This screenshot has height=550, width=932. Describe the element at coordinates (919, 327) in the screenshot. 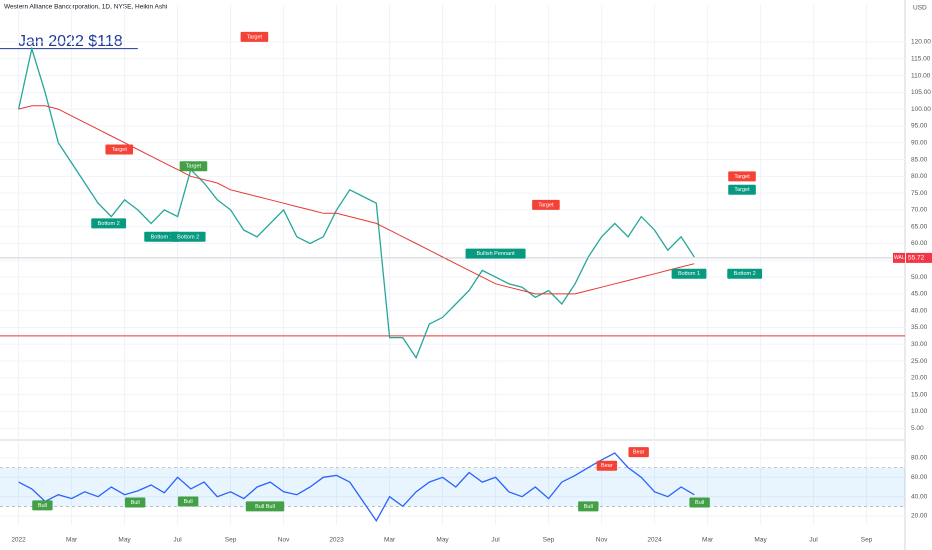

I see `y-tick-label: 35.00` at that location.